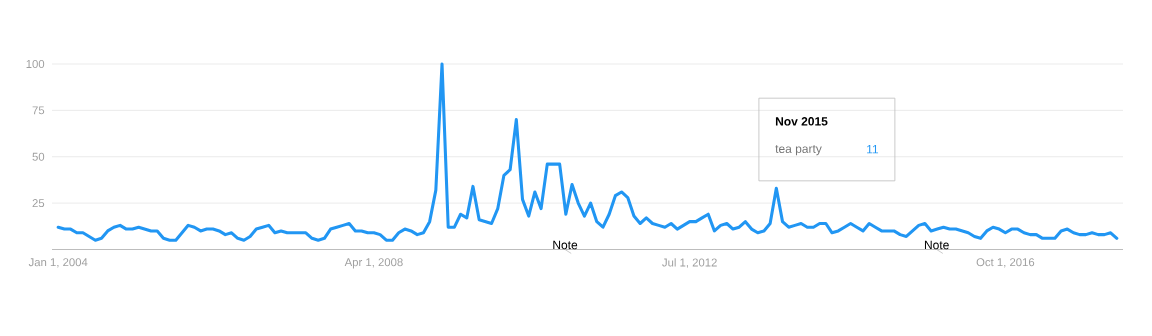 This screenshot has height=336, width=1152. What do you see at coordinates (801, 121) in the screenshot?
I see `annotation: Nov 2015` at bounding box center [801, 121].